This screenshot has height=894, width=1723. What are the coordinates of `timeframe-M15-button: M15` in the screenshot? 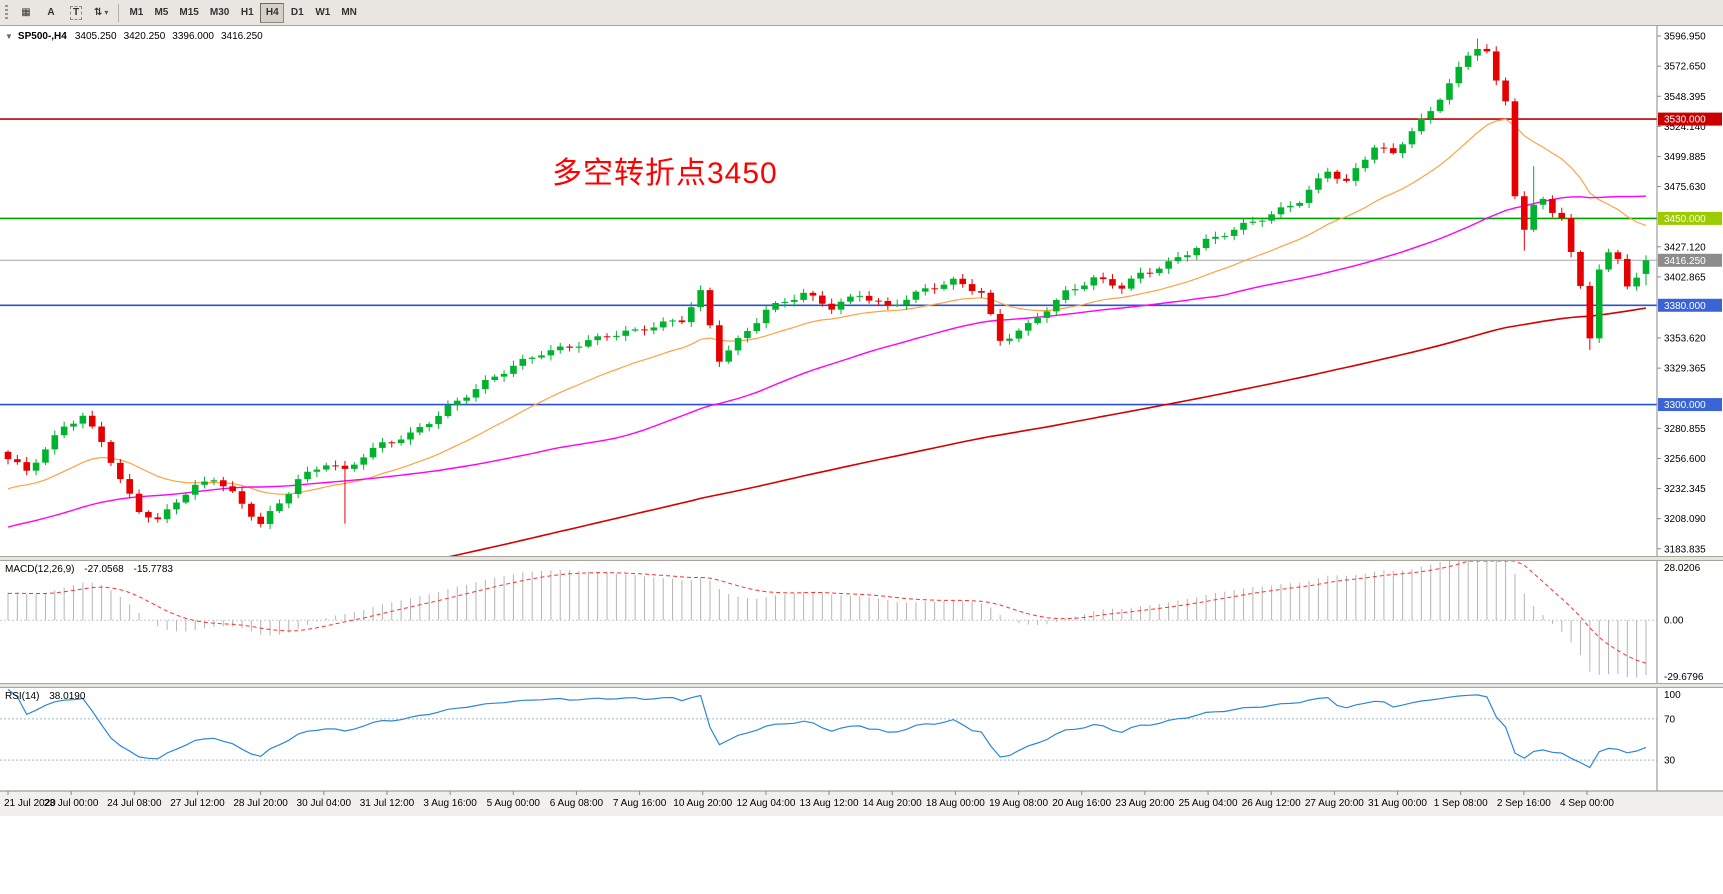 It's located at (188, 13).